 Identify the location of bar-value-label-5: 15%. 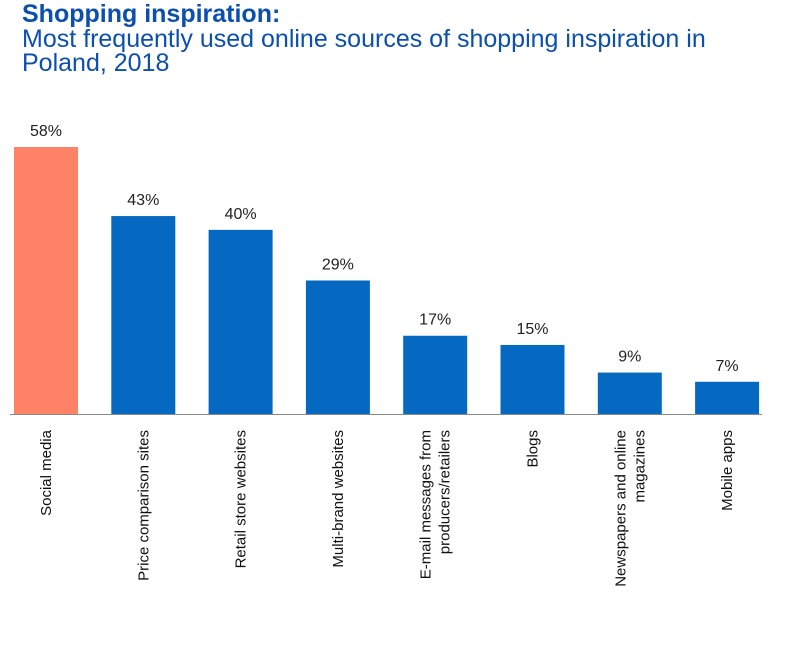
(532, 329).